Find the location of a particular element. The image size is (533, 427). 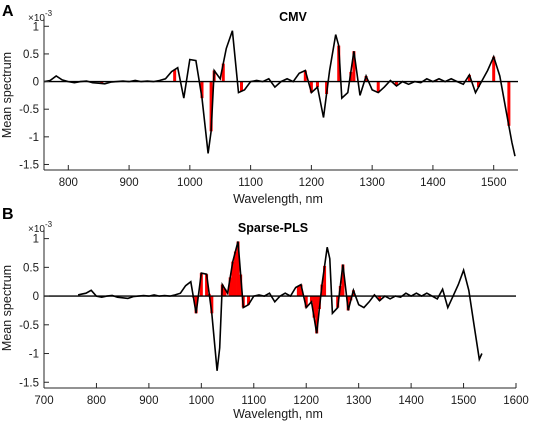

panel-a-xtick-label: 1100 is located at coordinates (250, 183).